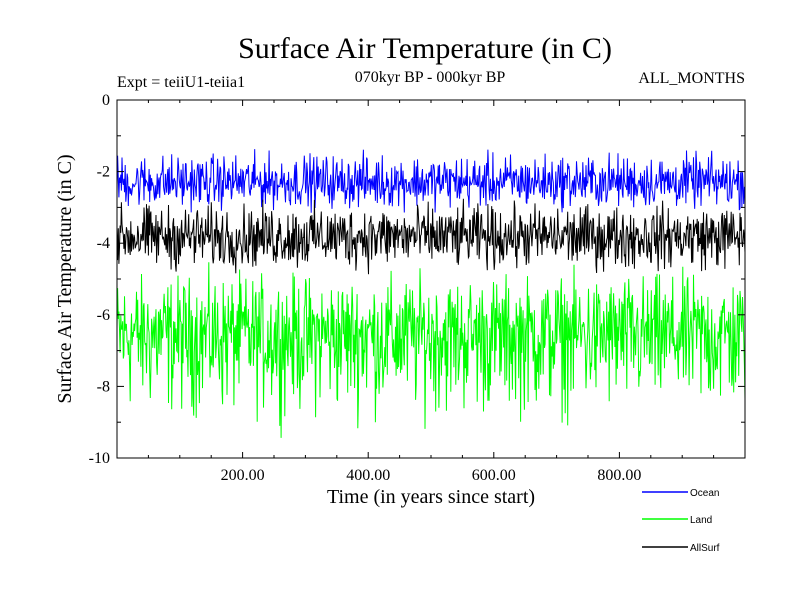 The image size is (800, 600). Describe the element at coordinates (431, 497) in the screenshot. I see `x-axis-label: Time (in years since start)` at that location.